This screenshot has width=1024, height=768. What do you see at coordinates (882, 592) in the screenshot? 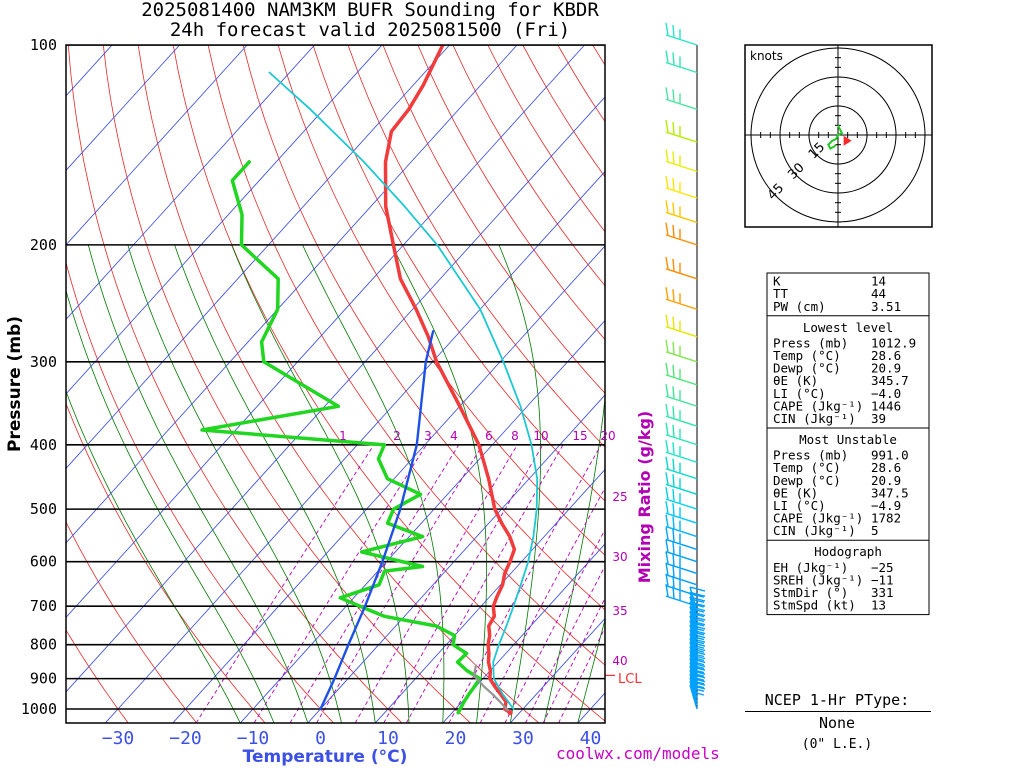
I see `hodograph-index-value: 331` at bounding box center [882, 592].